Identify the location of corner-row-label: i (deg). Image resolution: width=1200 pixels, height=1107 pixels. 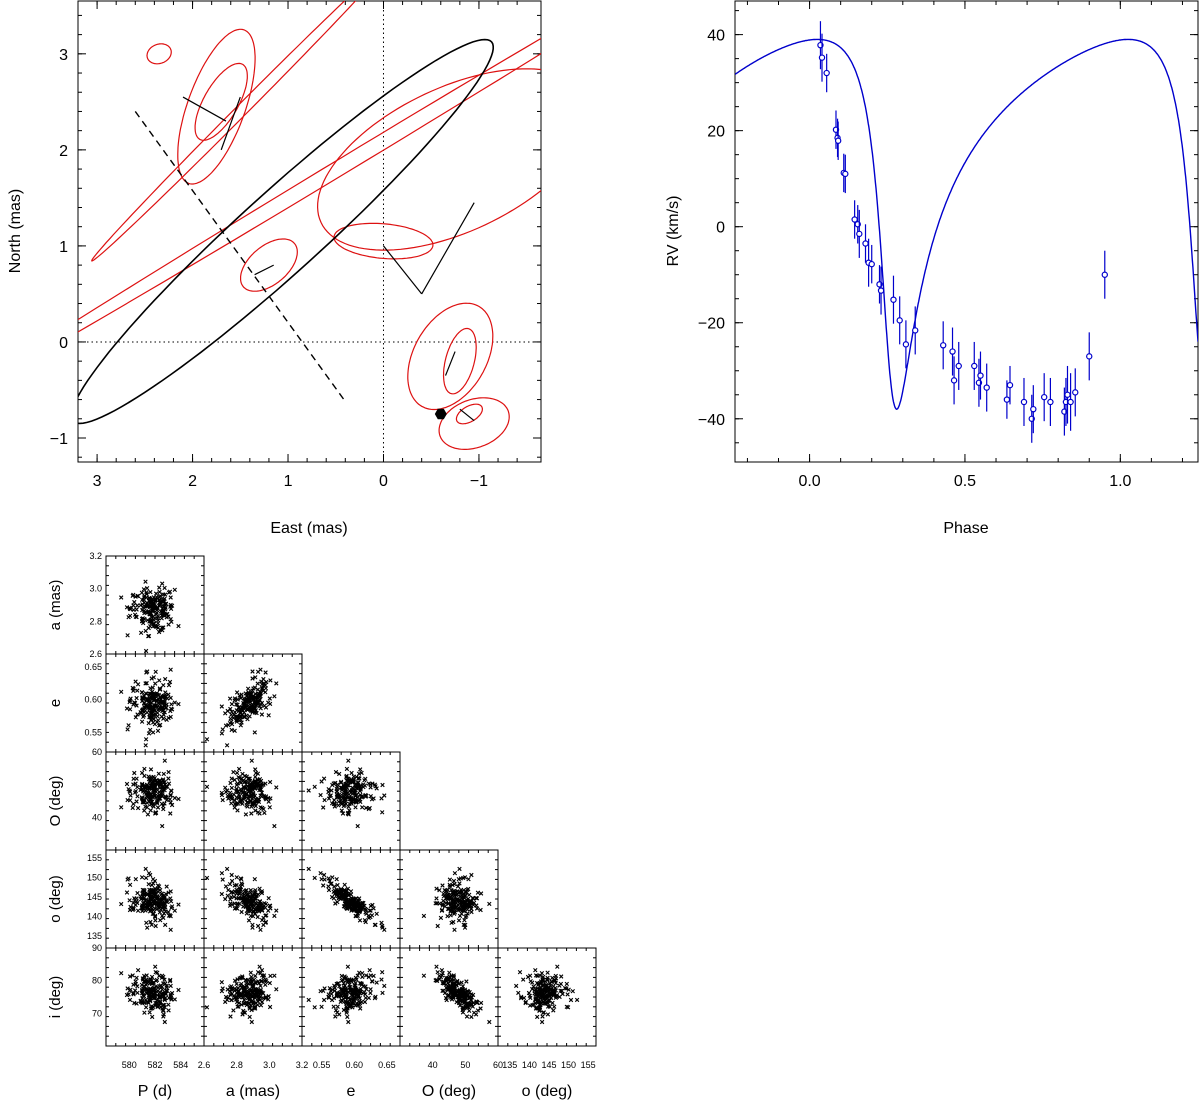
(55, 997).